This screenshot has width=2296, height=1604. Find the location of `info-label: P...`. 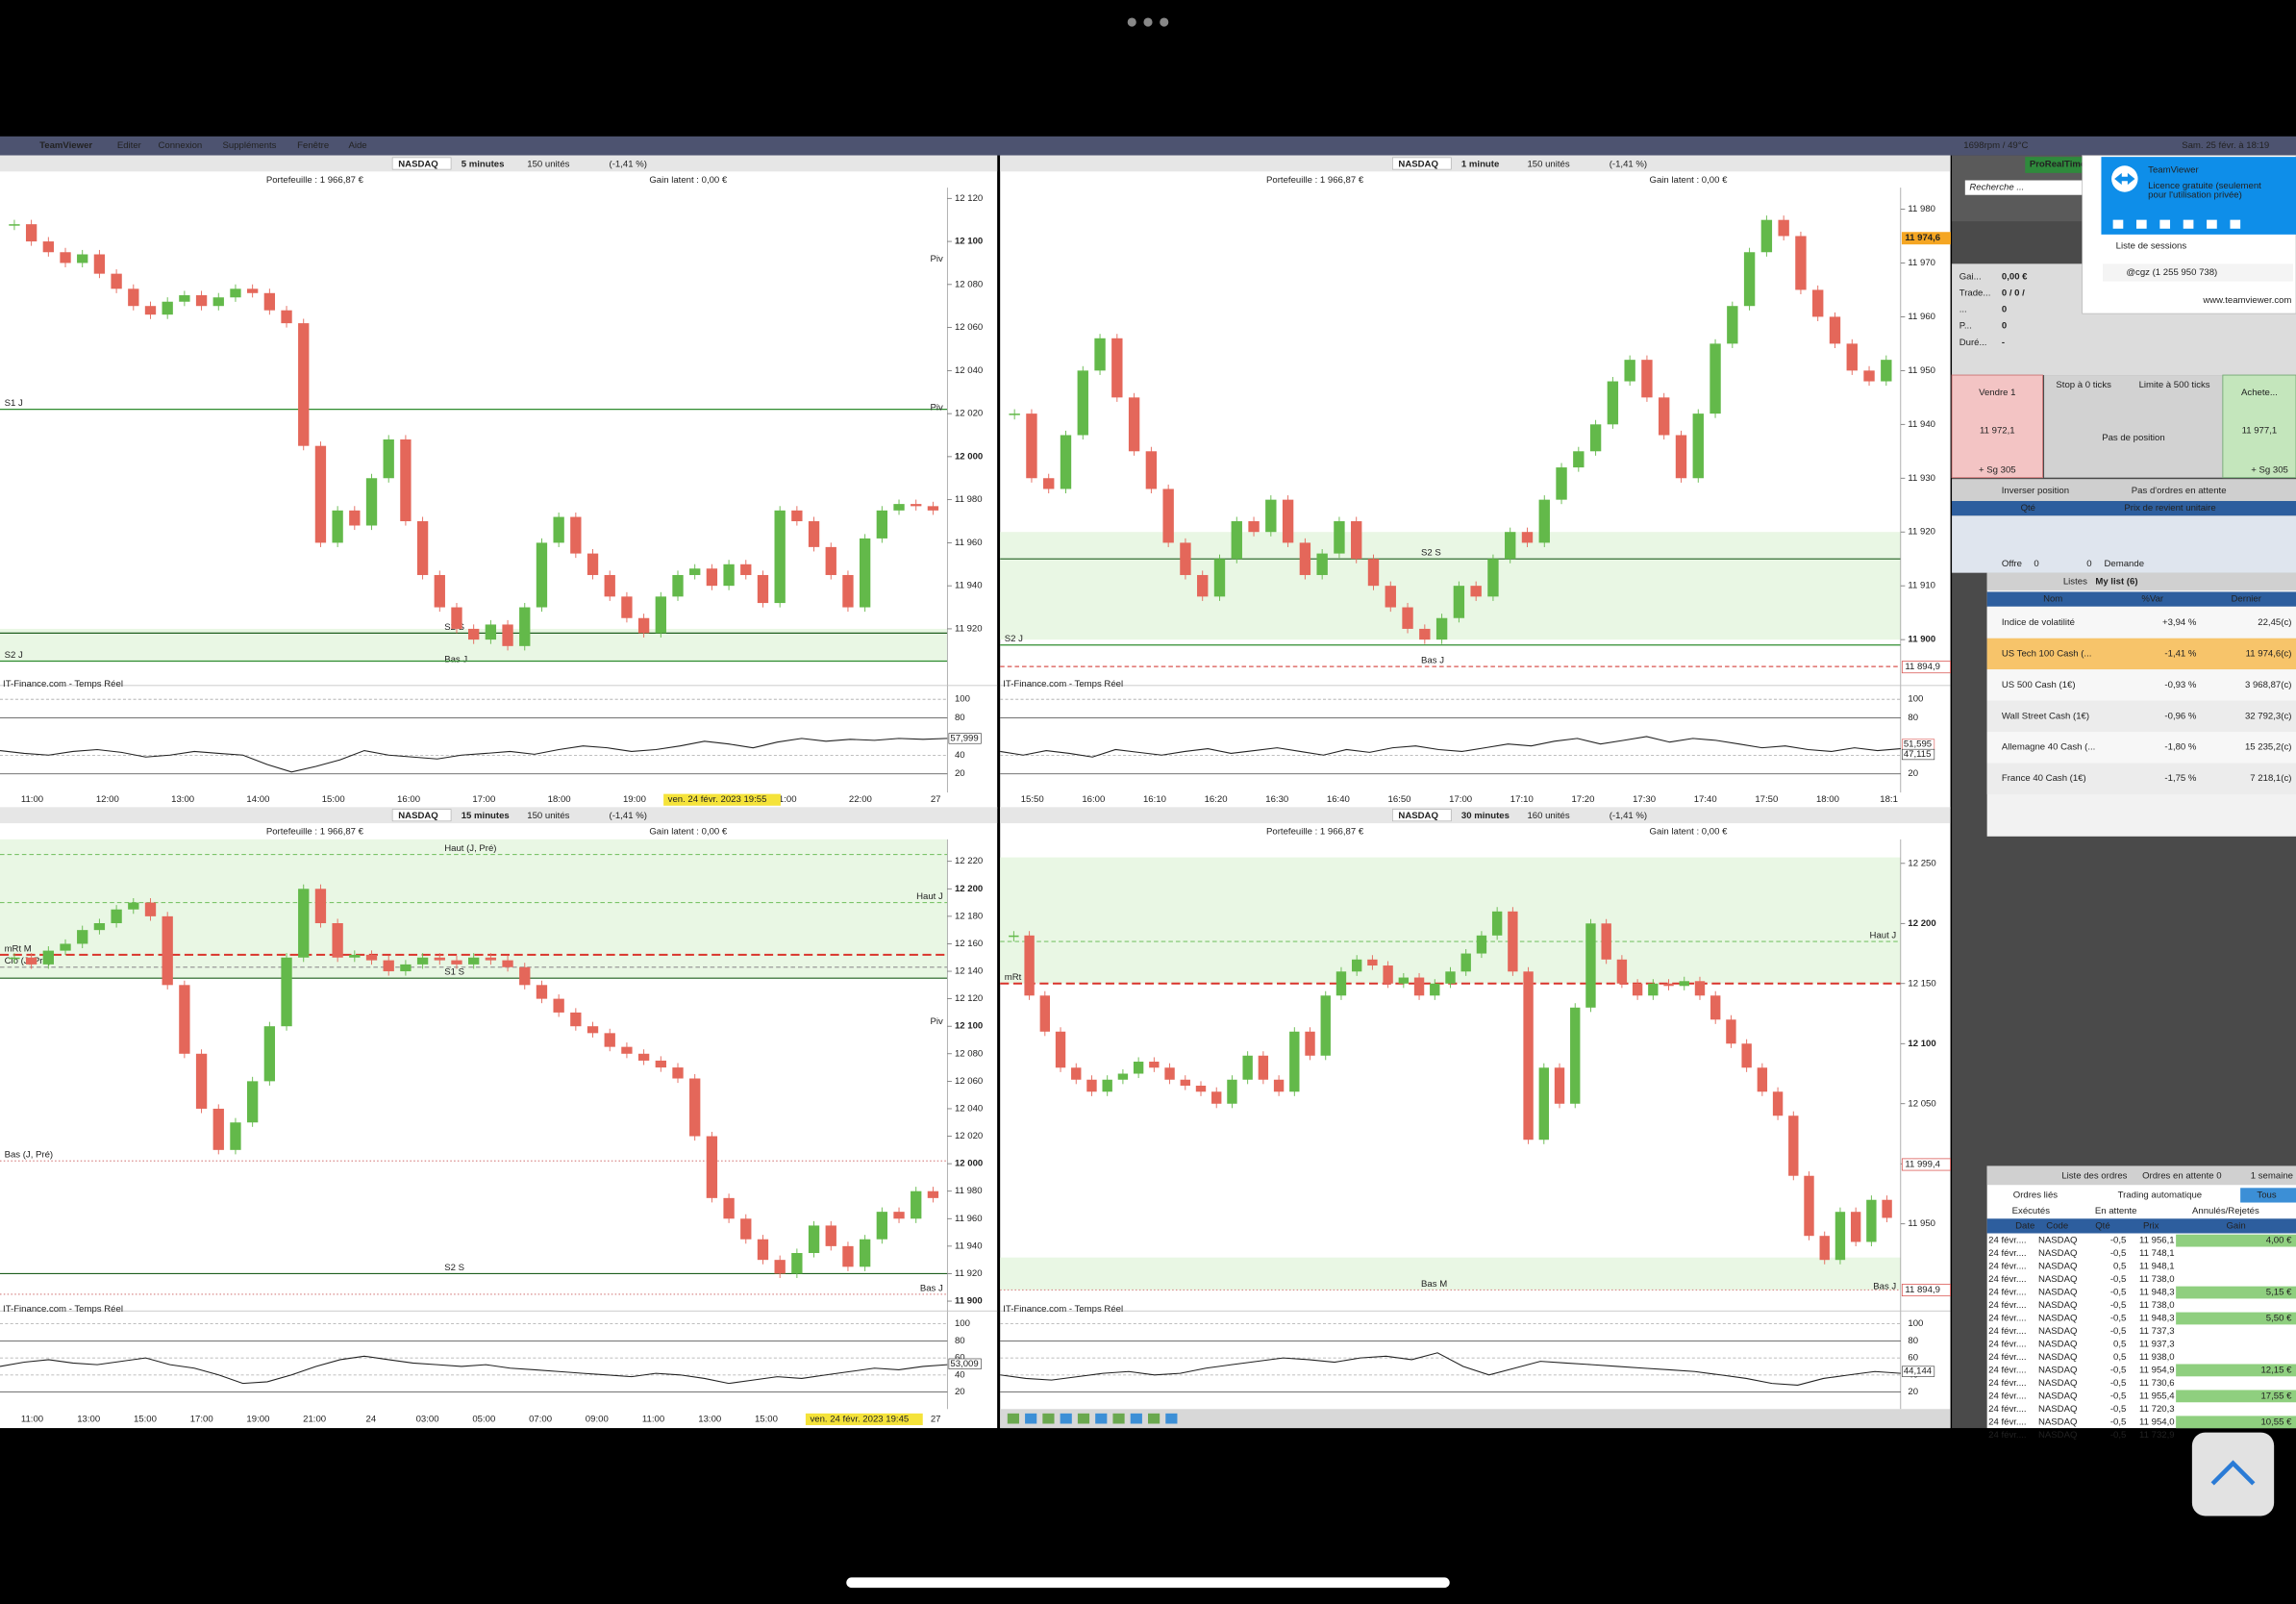

info-label: P... is located at coordinates (1965, 326).